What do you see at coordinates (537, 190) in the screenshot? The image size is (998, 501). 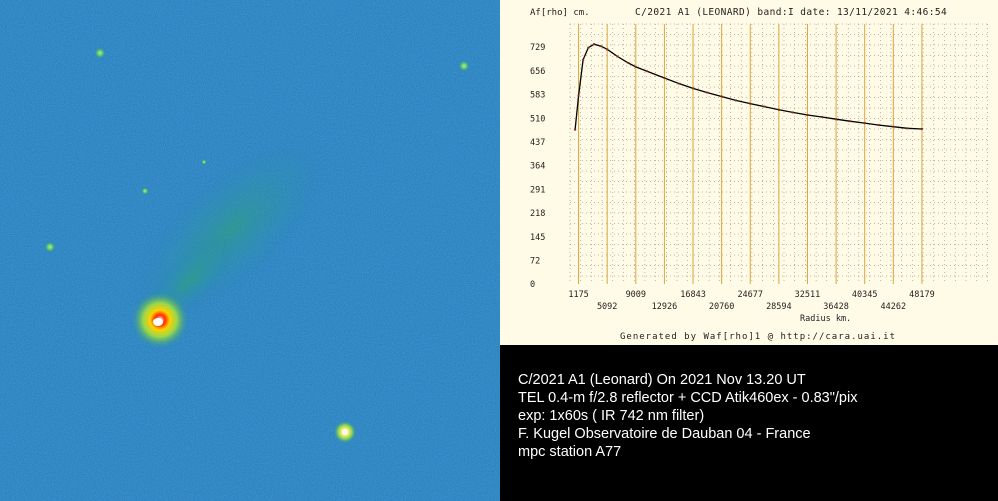 I see `y-tick-label: 291` at bounding box center [537, 190].